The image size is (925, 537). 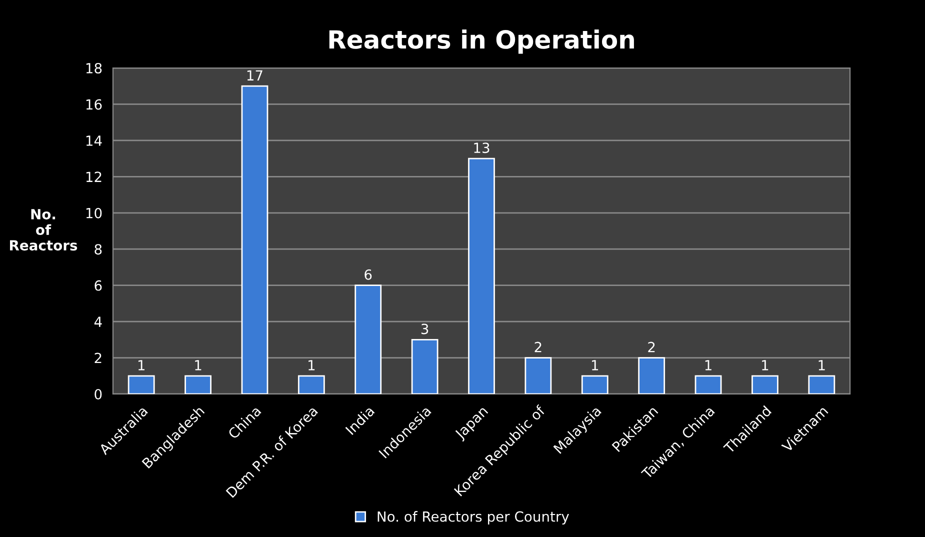 I want to click on chart-title: Reactors in Operation, so click(x=481, y=42).